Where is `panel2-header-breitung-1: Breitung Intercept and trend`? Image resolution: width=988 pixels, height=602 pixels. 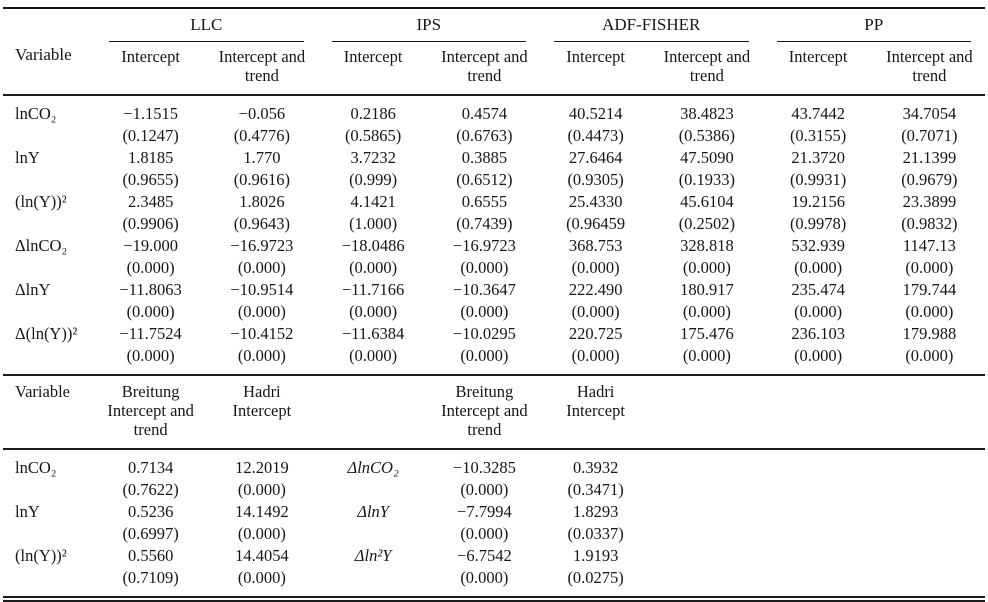
panel2-header-breitung-1: Breitung Intercept and trend is located at coordinates (151, 412).